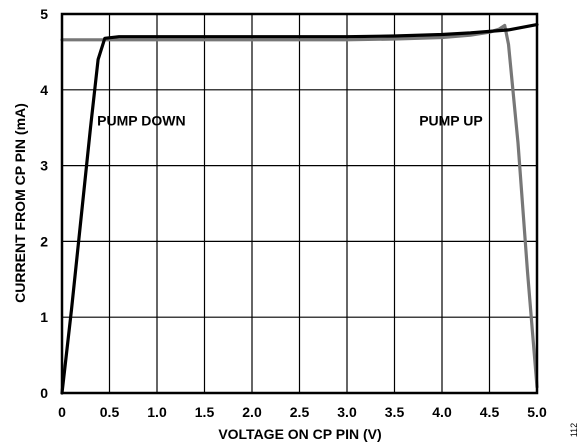 This screenshot has width=587, height=448. Describe the element at coordinates (574, 430) in the screenshot. I see `figure-id: 112` at that location.